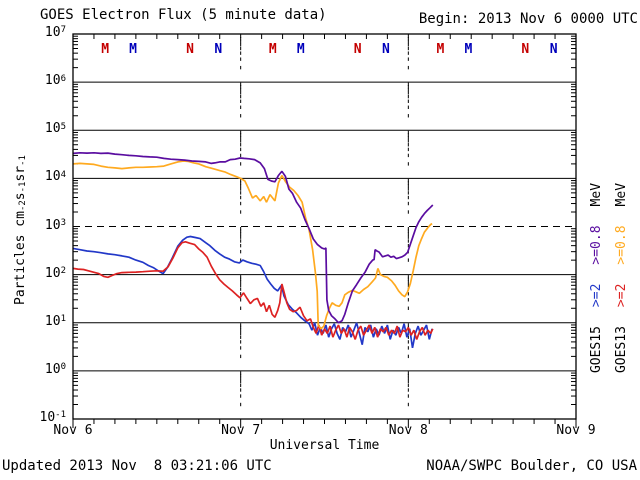  I want to click on y-tick-label-1e6: 10⁶, so click(55, 81).